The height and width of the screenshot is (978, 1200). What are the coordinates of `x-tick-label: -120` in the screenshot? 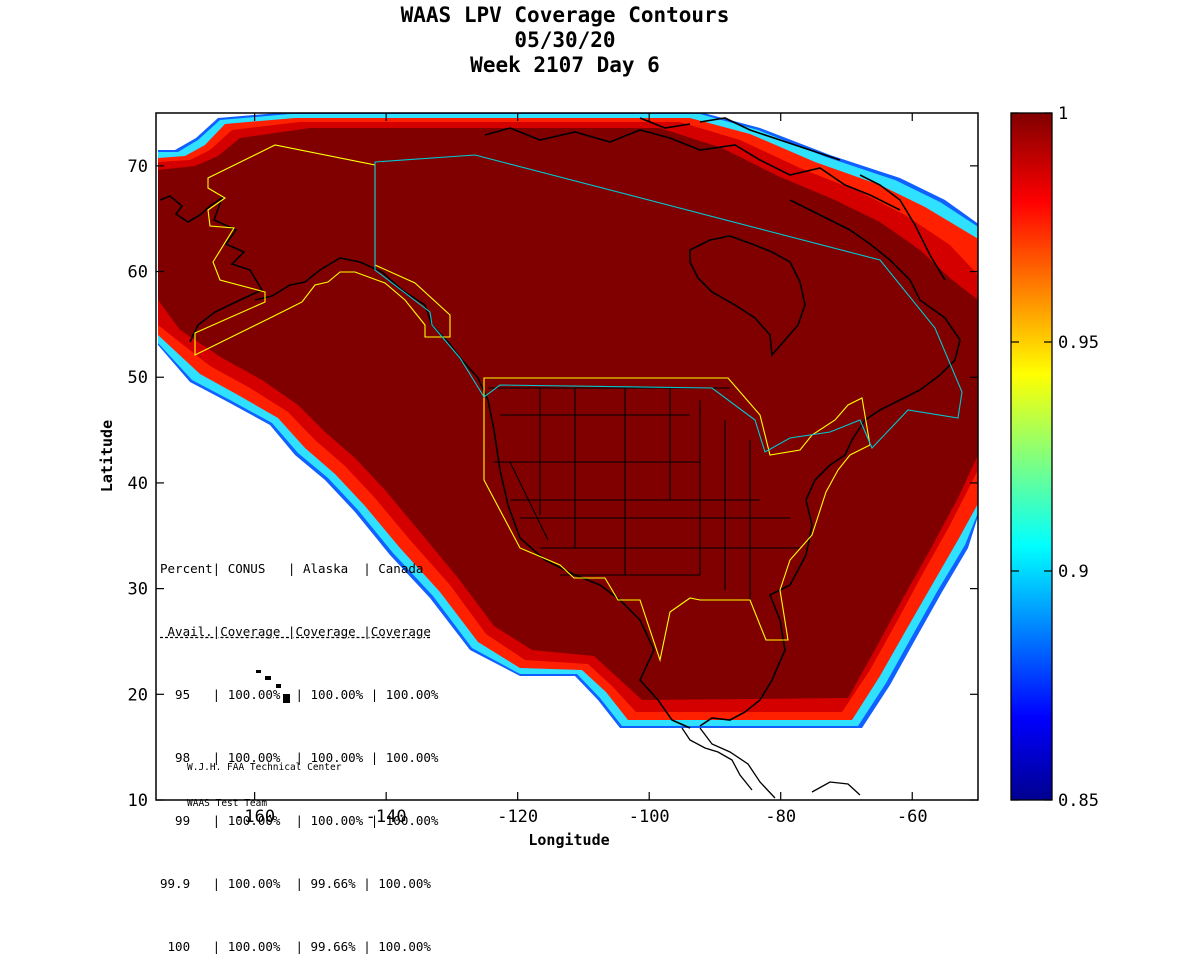 It's located at (517, 817).